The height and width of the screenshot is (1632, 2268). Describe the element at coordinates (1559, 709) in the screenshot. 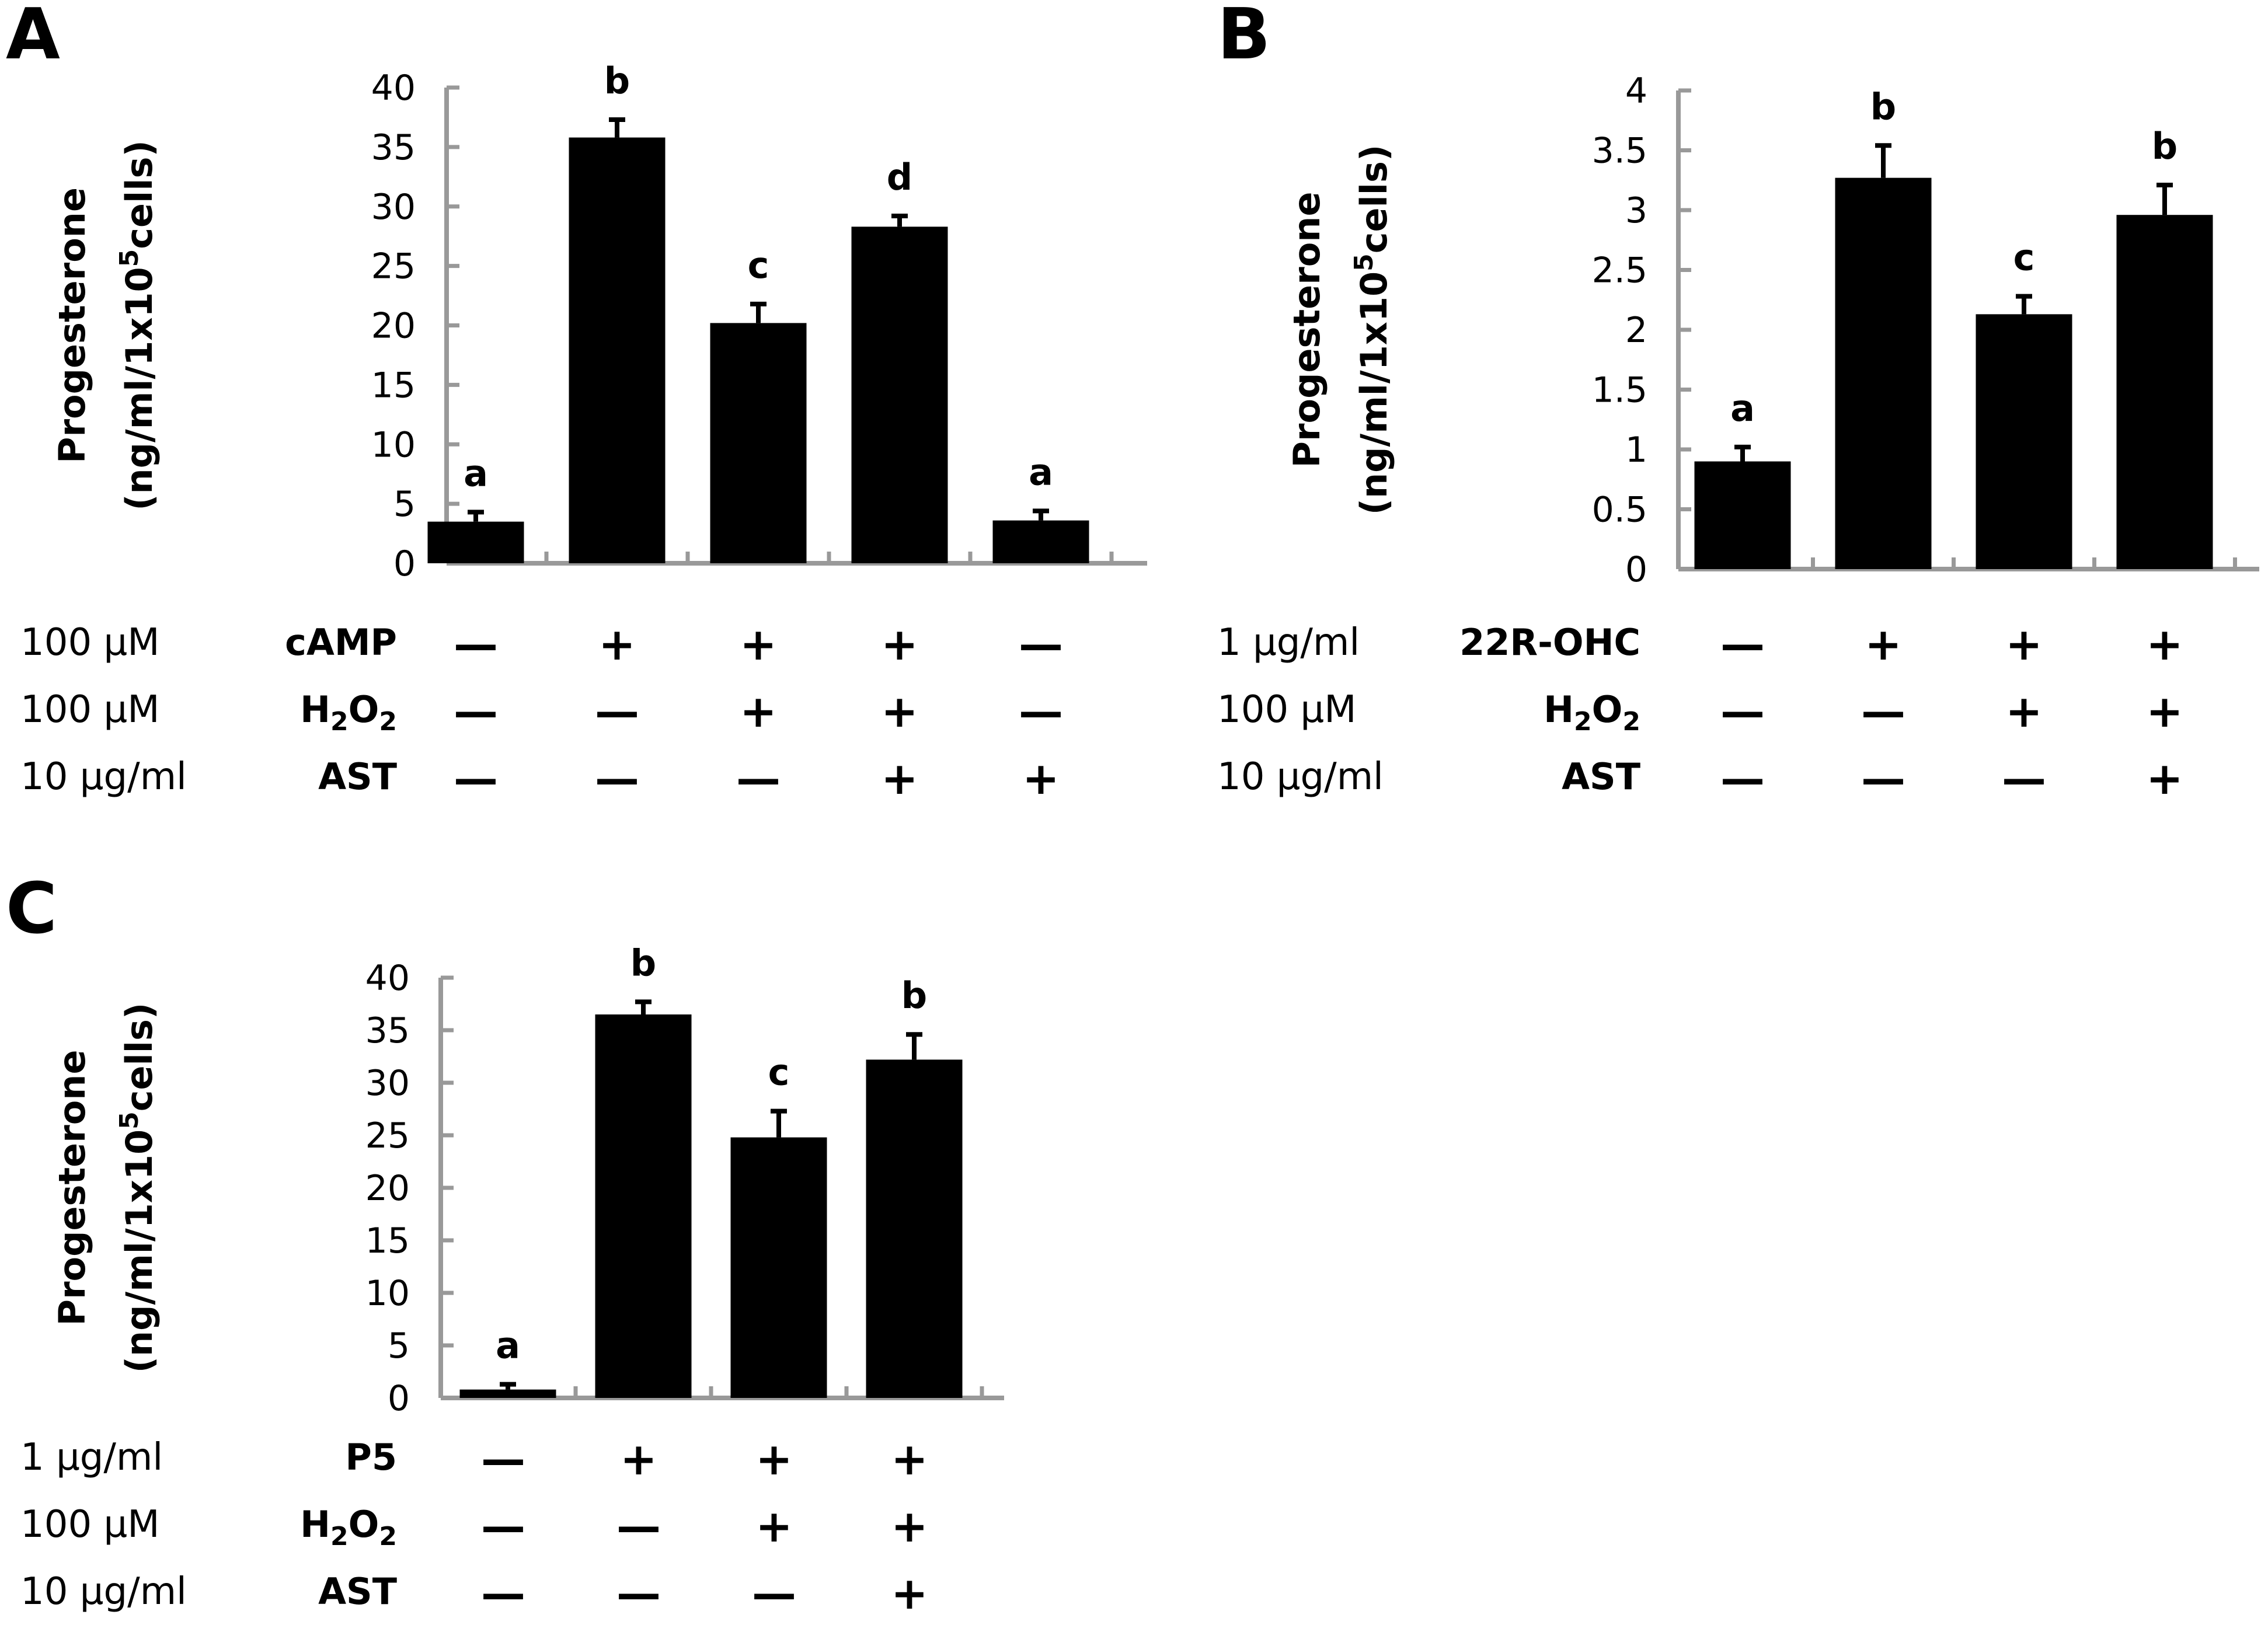

I see `agent-name: H` at that location.